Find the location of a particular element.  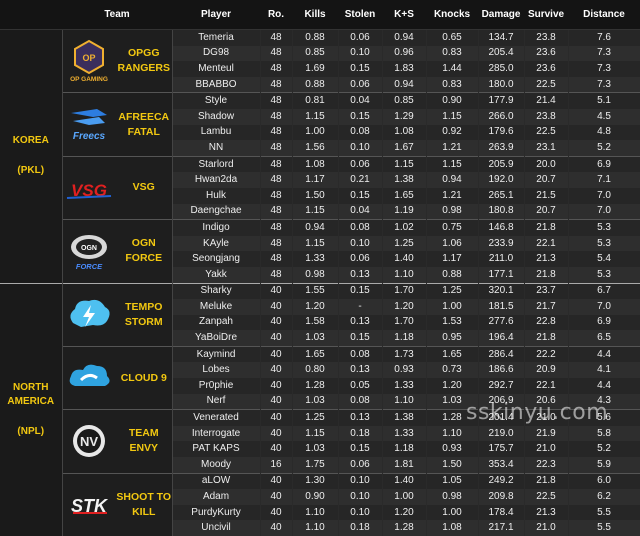

stat-survive: 22.1 is located at coordinates (546, 386).